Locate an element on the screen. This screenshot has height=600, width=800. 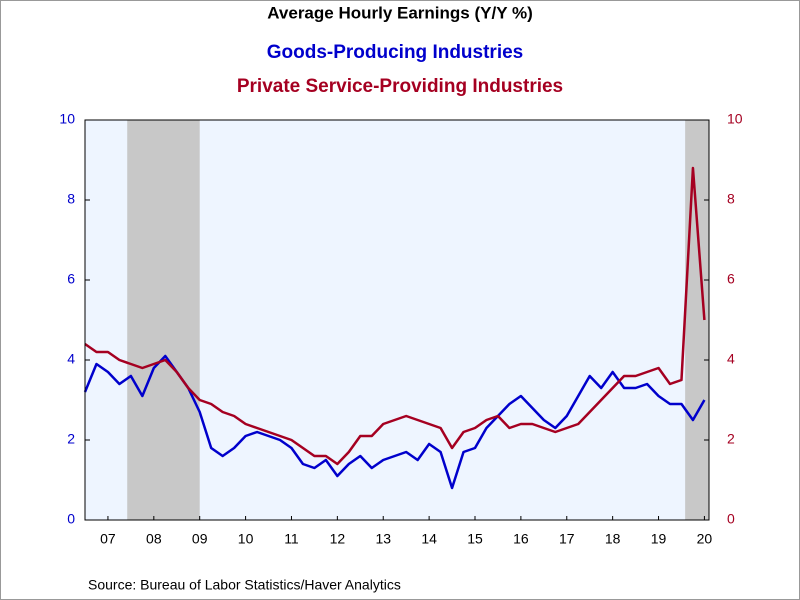
legend-entry: Private Service-Providing Industries is located at coordinates (400, 86).